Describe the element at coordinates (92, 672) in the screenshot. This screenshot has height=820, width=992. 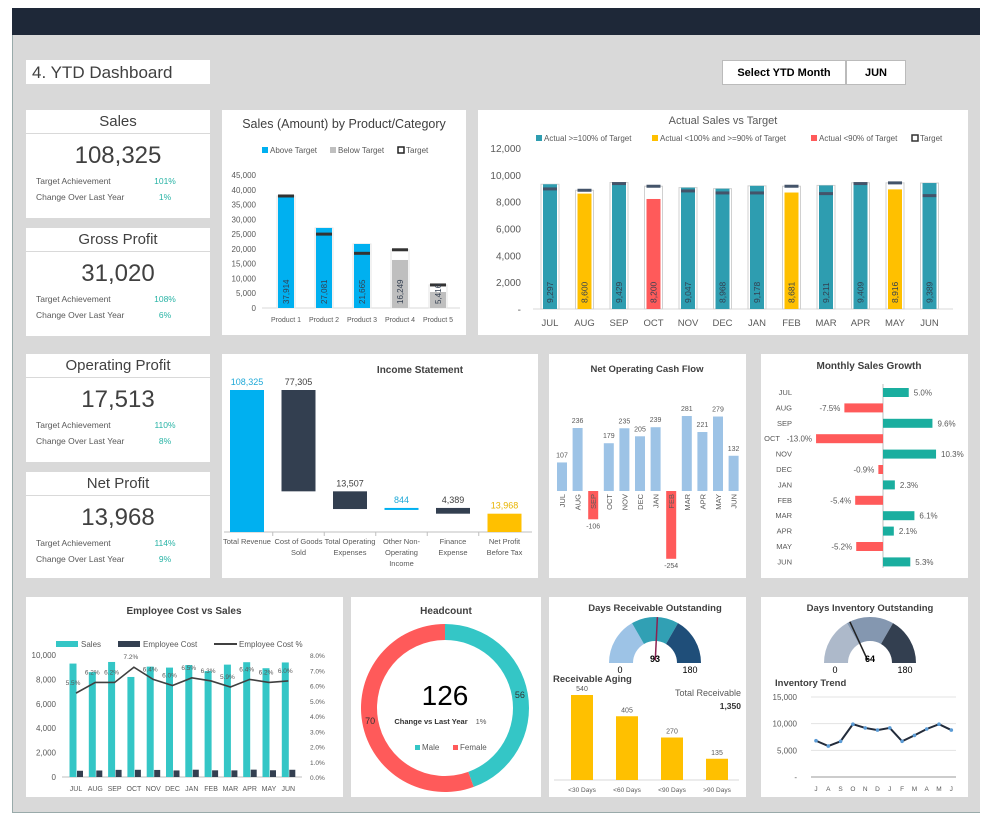
I see `line-value-label: 6.2%` at that location.